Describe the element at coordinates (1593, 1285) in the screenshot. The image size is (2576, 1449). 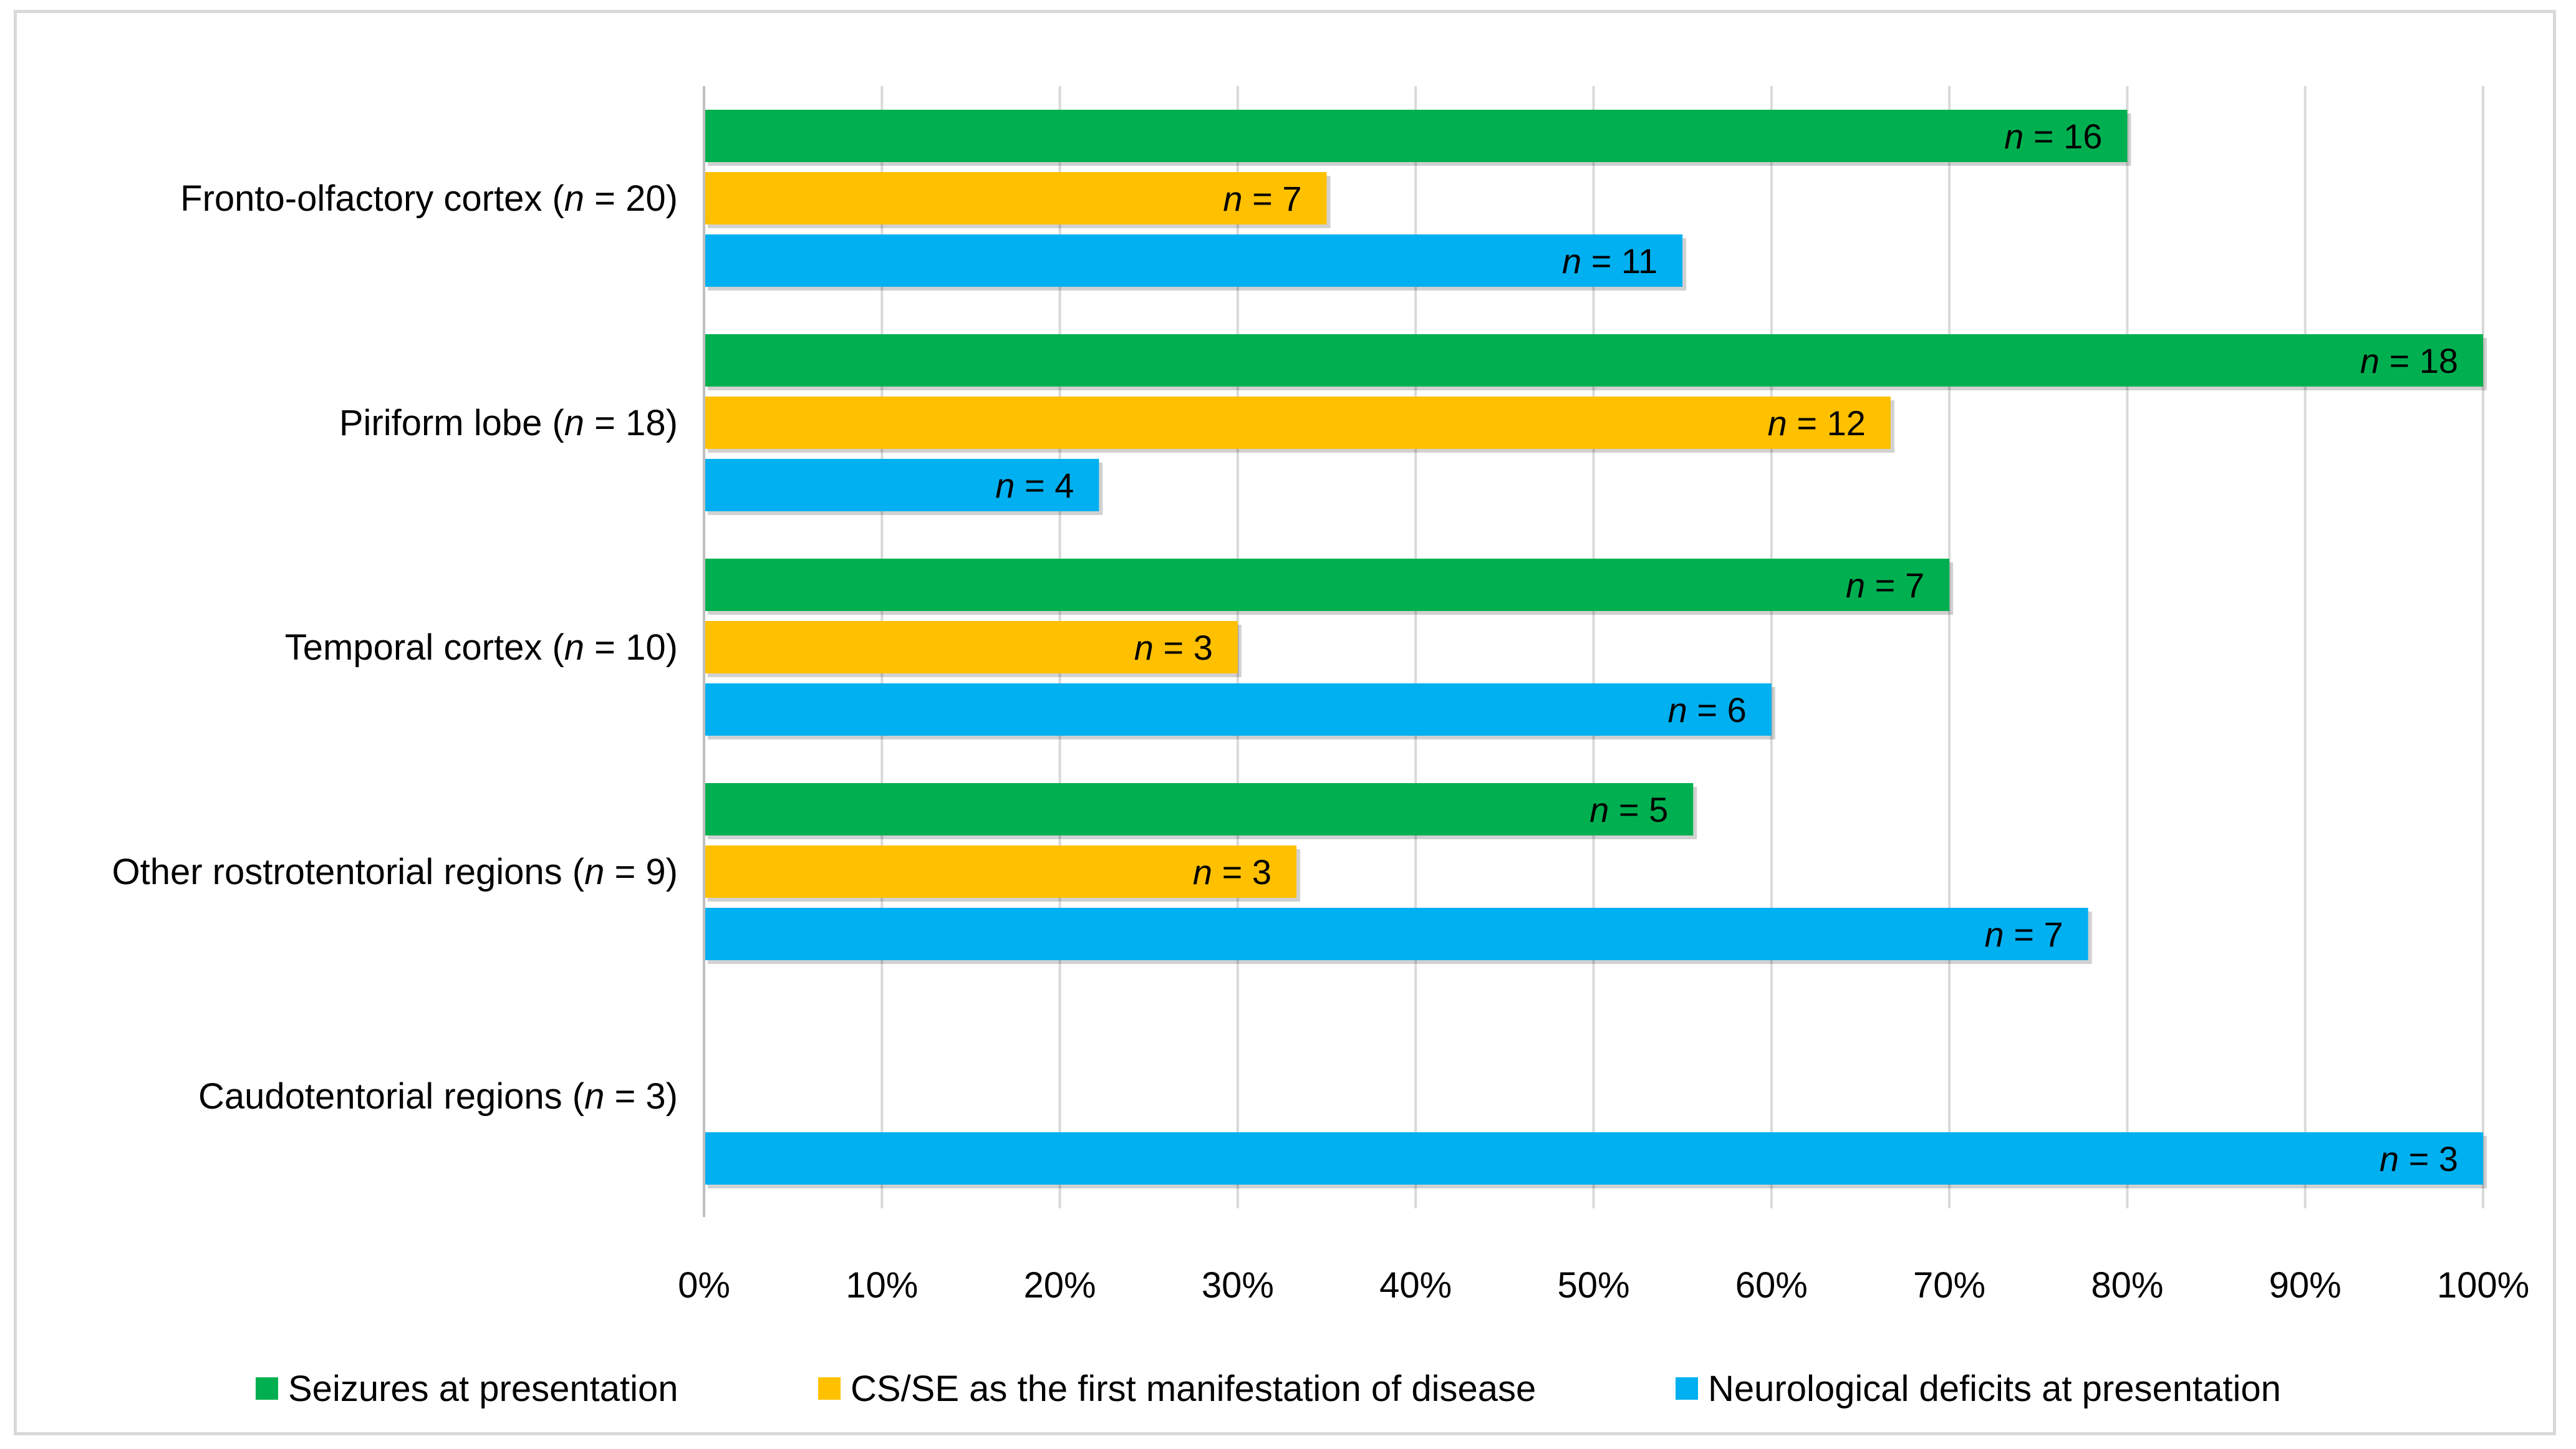
I see `x-tick-label: 50%` at that location.